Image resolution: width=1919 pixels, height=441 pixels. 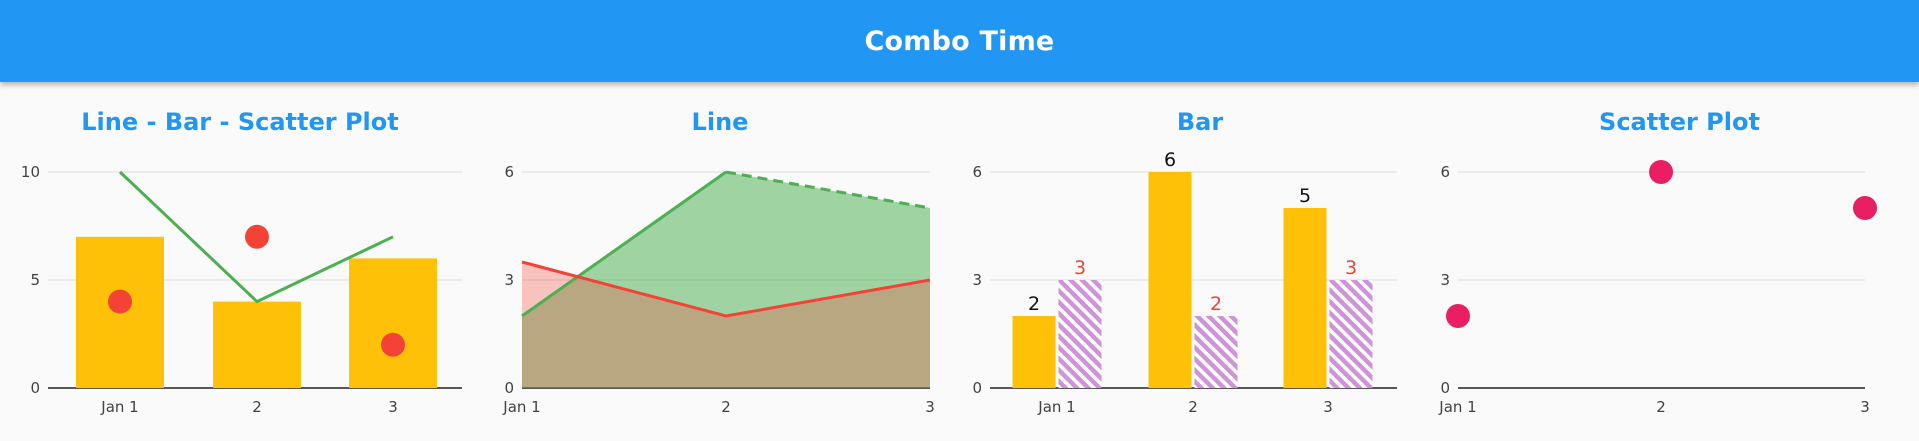 What do you see at coordinates (1305, 196) in the screenshot?
I see `bar-value-label: 5` at bounding box center [1305, 196].